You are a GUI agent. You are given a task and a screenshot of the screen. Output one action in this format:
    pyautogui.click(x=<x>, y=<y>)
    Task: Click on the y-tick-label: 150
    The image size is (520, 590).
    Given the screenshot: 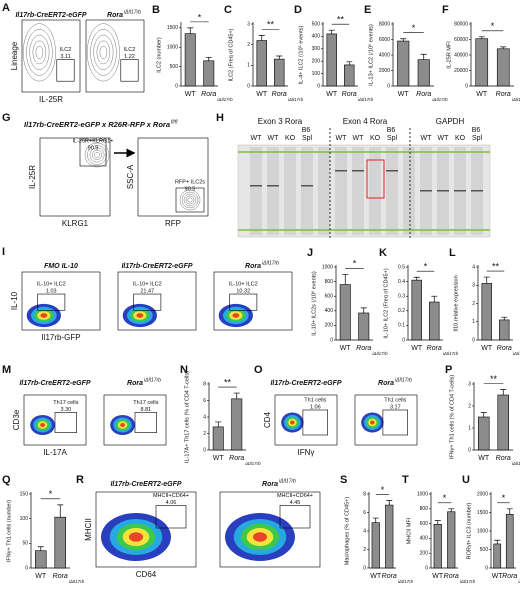 What is the action you would take?
    pyautogui.click(x=24, y=494)
    